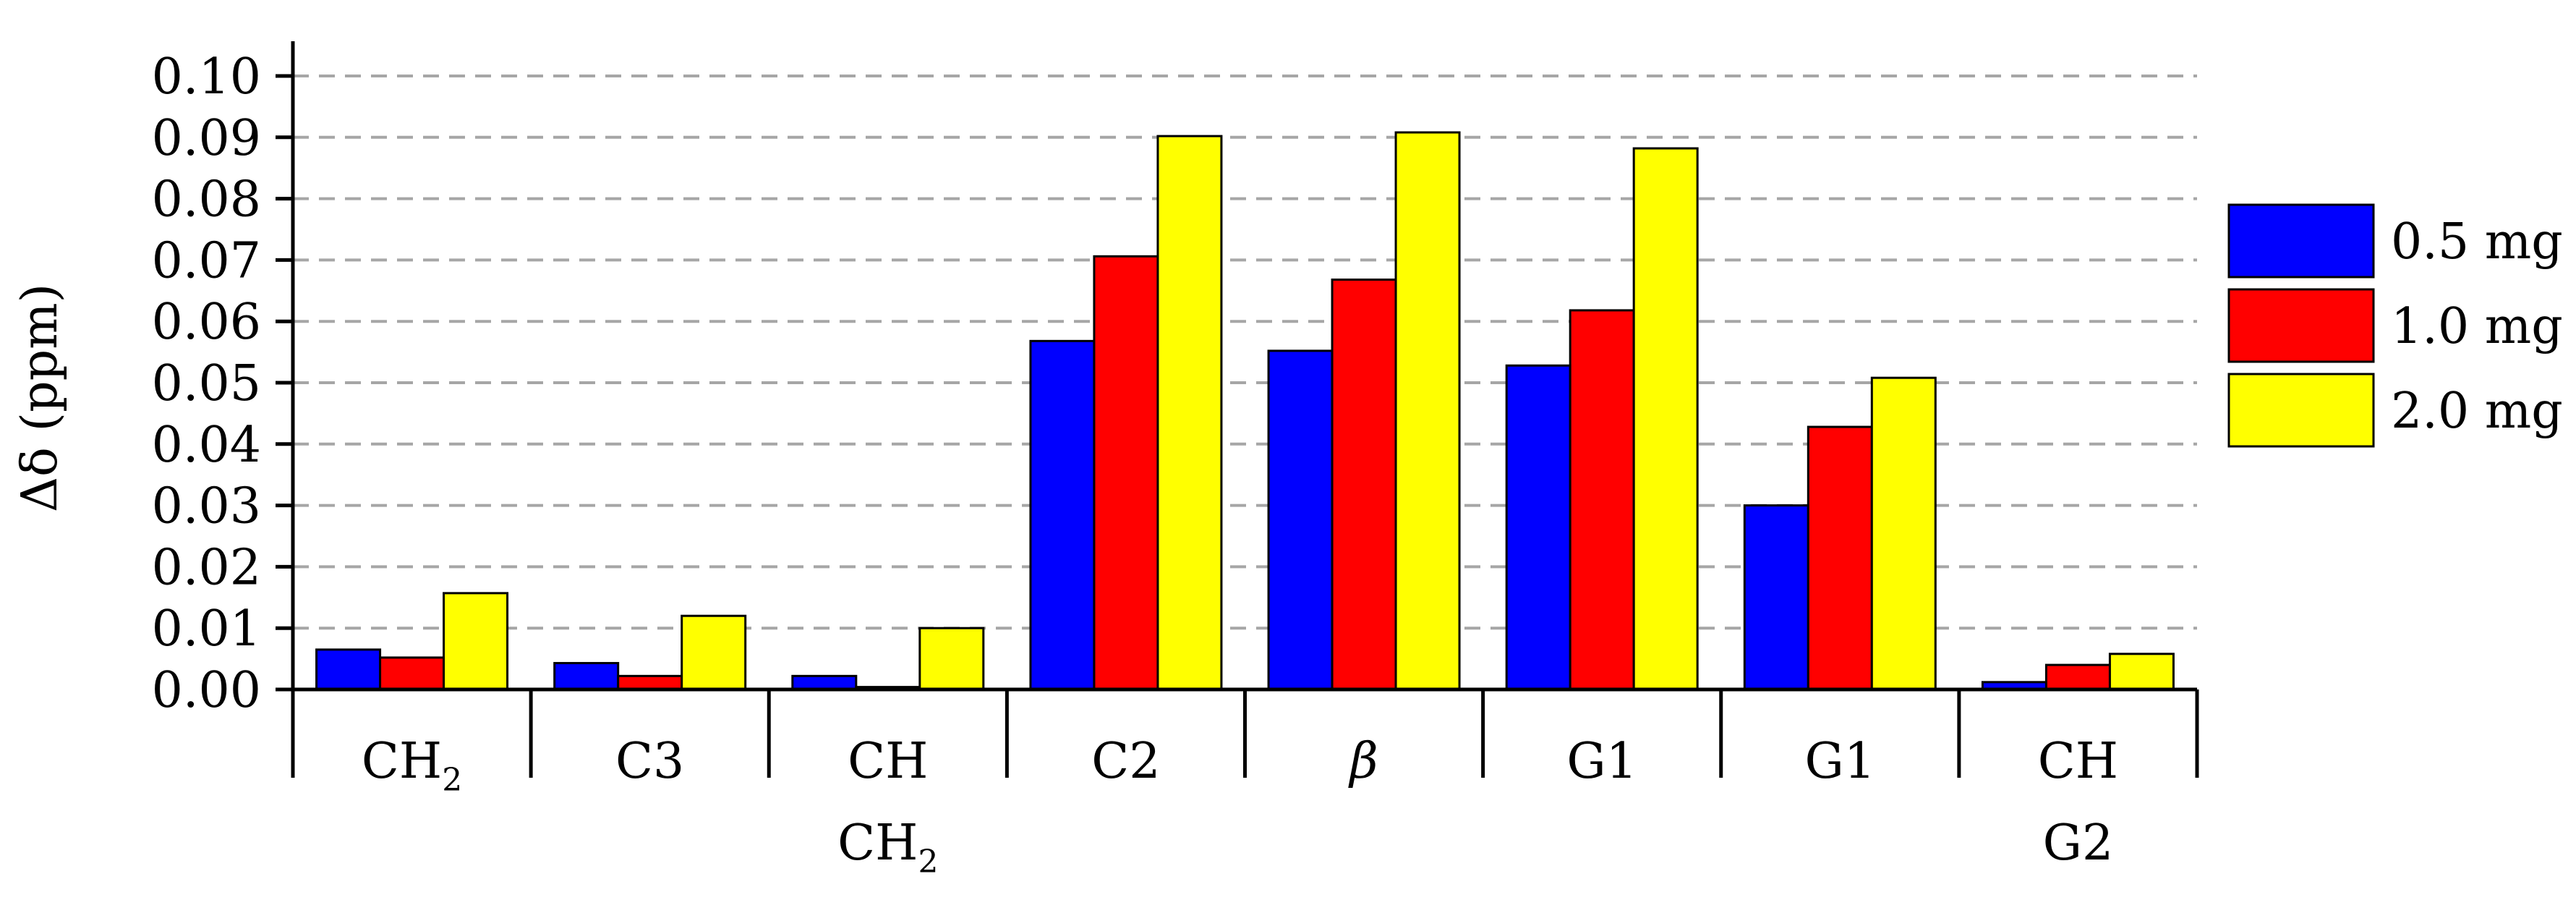  Describe the element at coordinates (207, 200) in the screenshot. I see `y-tick-label: 0.08` at that location.